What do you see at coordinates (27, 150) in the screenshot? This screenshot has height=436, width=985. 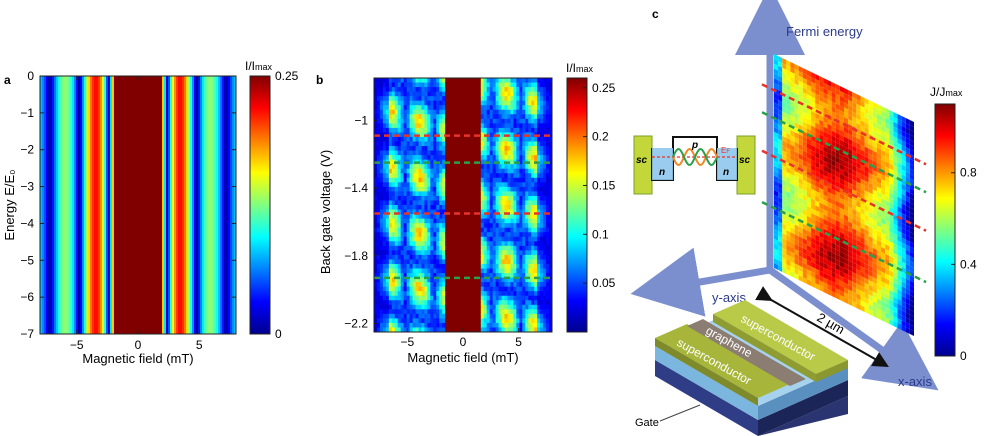 I see `panel-a-ytick: −2` at bounding box center [27, 150].